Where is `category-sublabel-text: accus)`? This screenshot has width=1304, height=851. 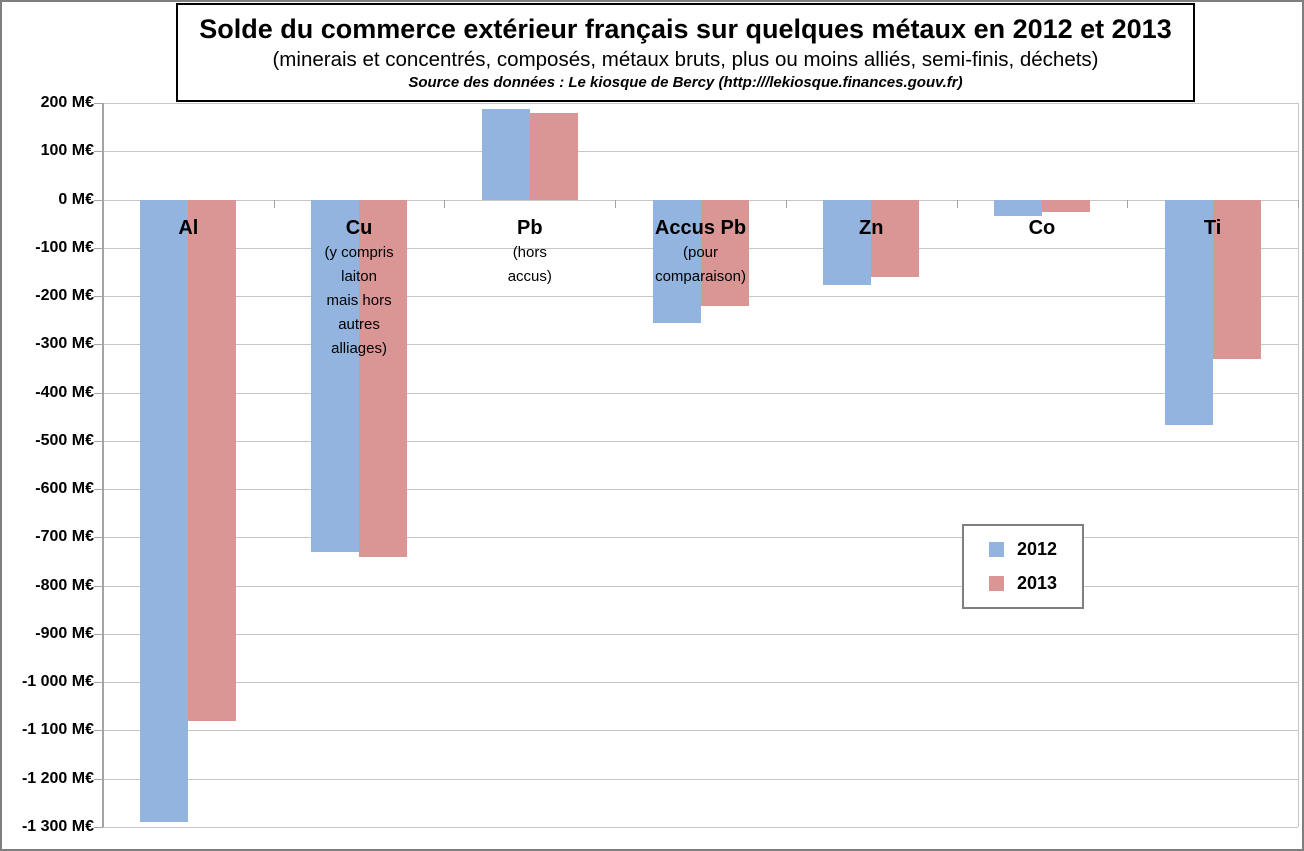 category-sublabel-text: accus) is located at coordinates (529, 276).